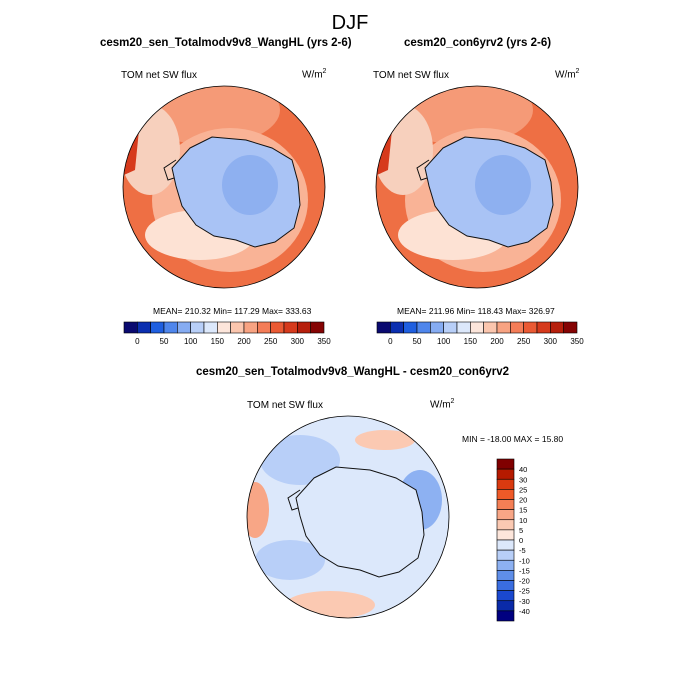  I want to click on colorbar-3-tick-label: 15, so click(523, 510).